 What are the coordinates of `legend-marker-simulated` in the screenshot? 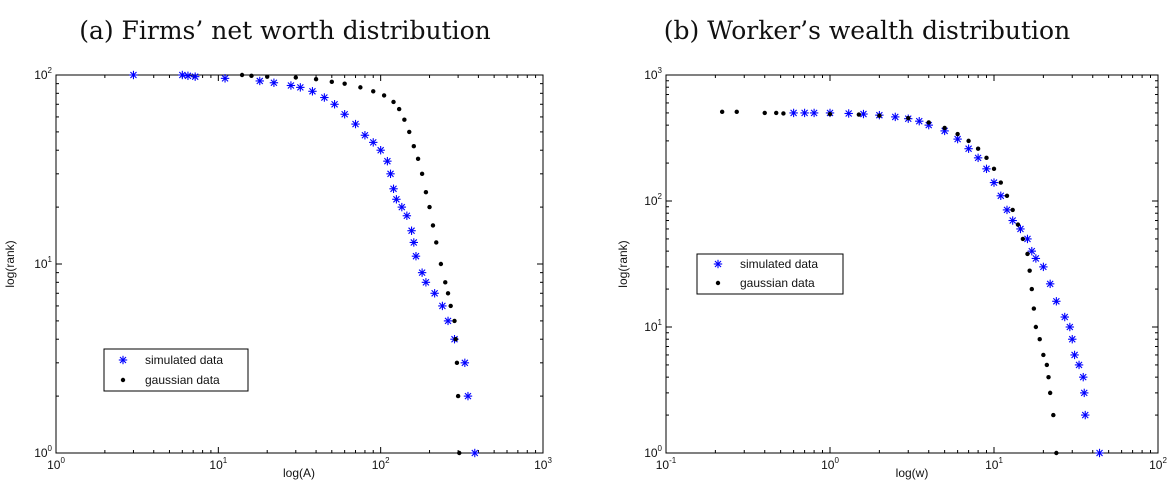 It's located at (123, 360).